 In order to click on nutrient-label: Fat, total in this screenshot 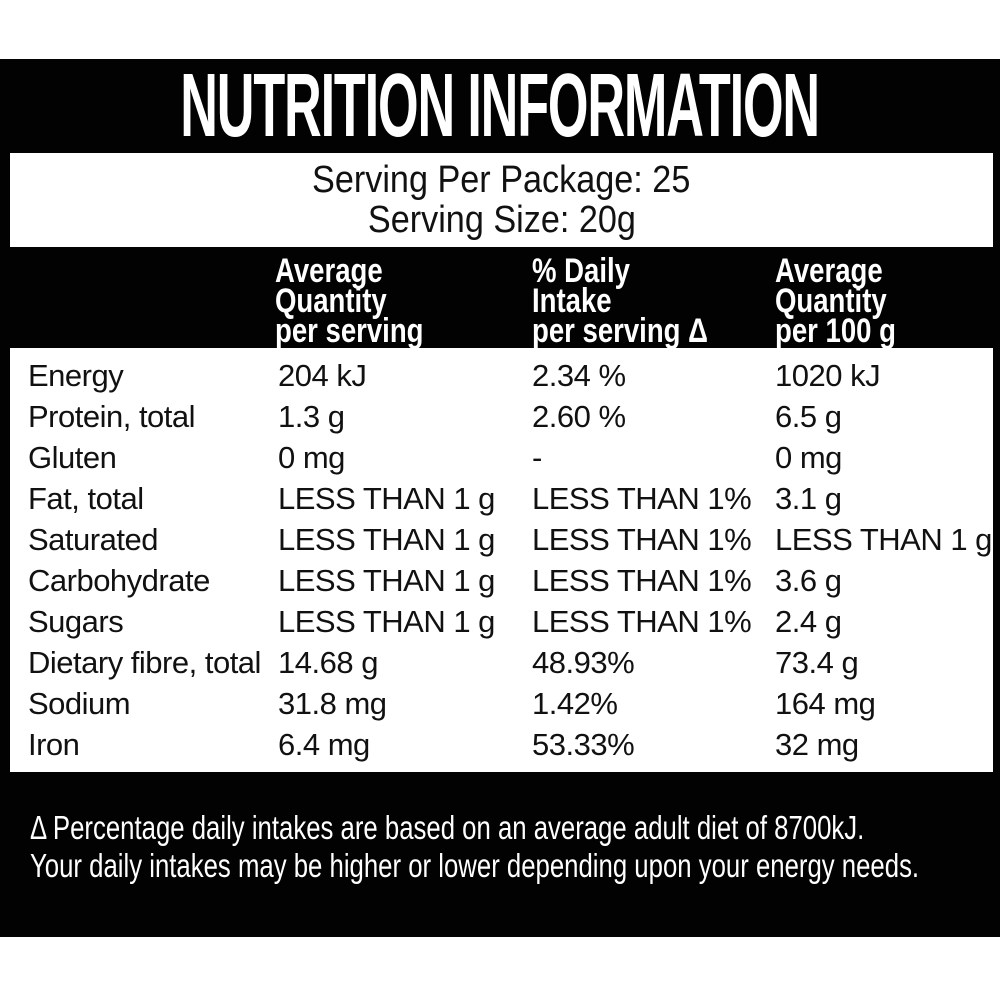, I will do `click(86, 498)`.